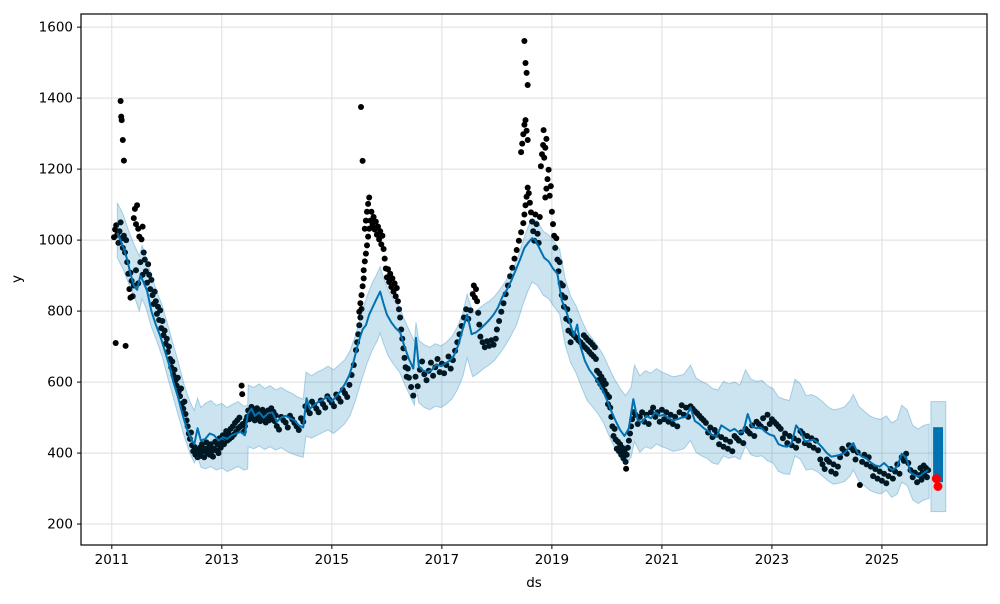 Image resolution: width=1000 pixels, height=604 pixels. I want to click on future-forecast-block, so click(938, 455).